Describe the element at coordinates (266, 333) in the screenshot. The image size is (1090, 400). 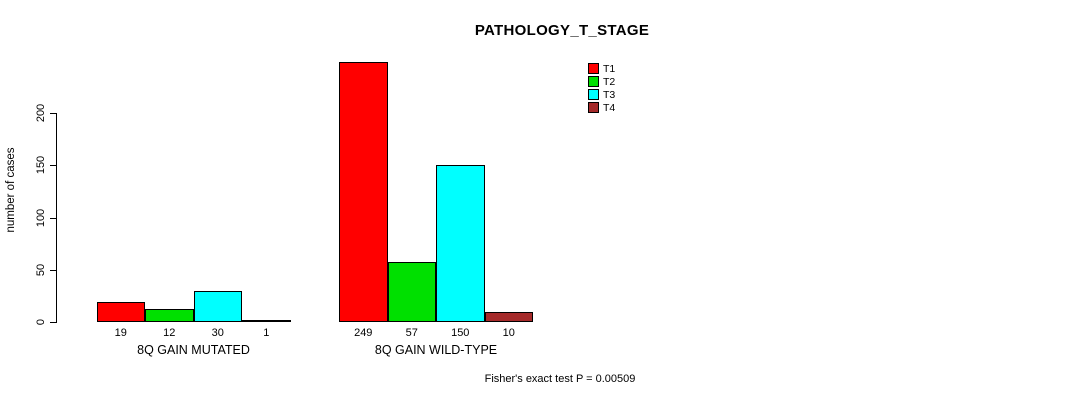
I see `bar-value-label: 1` at that location.